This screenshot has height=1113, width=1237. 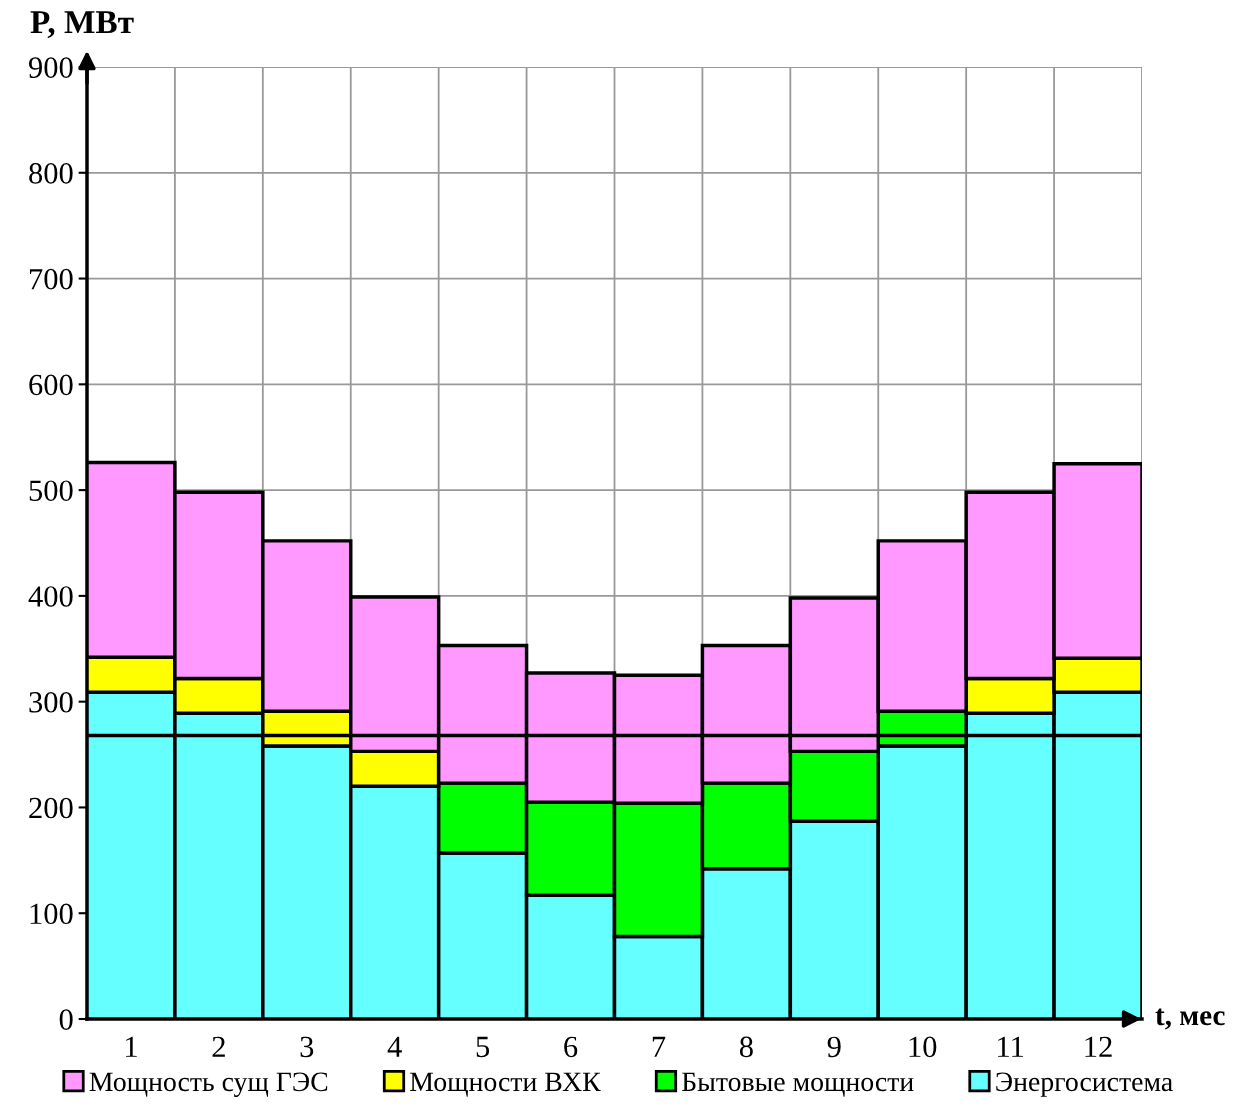 I want to click on x-tick-label: 6, so click(x=571, y=1047).